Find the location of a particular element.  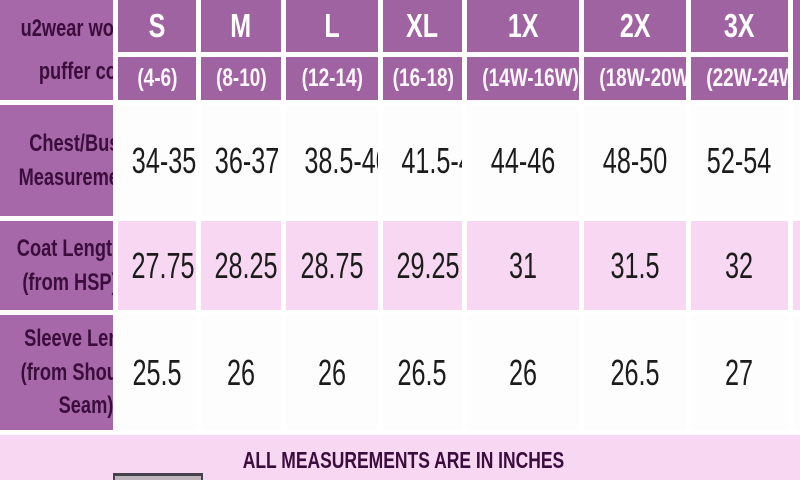

value-cell: 31 is located at coordinates (523, 265).